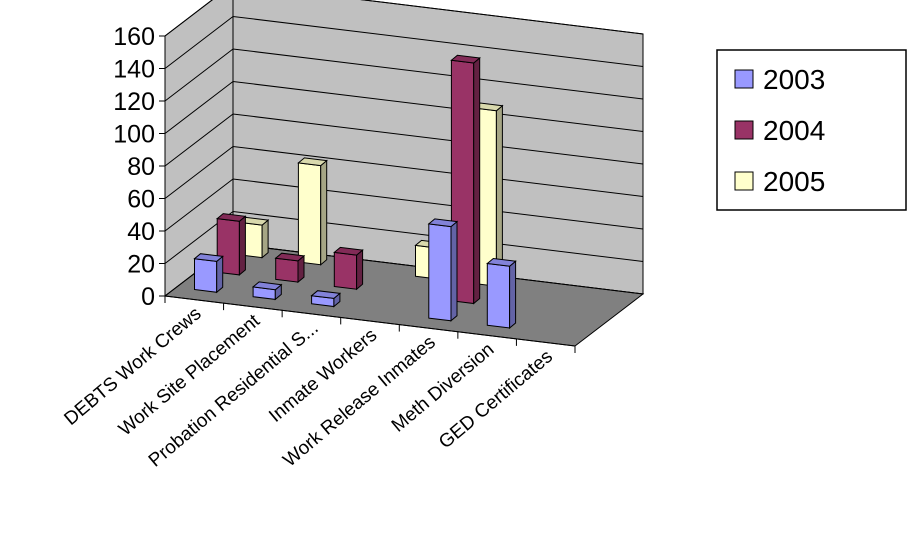 The image size is (908, 538). Describe the element at coordinates (141, 200) in the screenshot. I see `y-tick-label: 60` at that location.